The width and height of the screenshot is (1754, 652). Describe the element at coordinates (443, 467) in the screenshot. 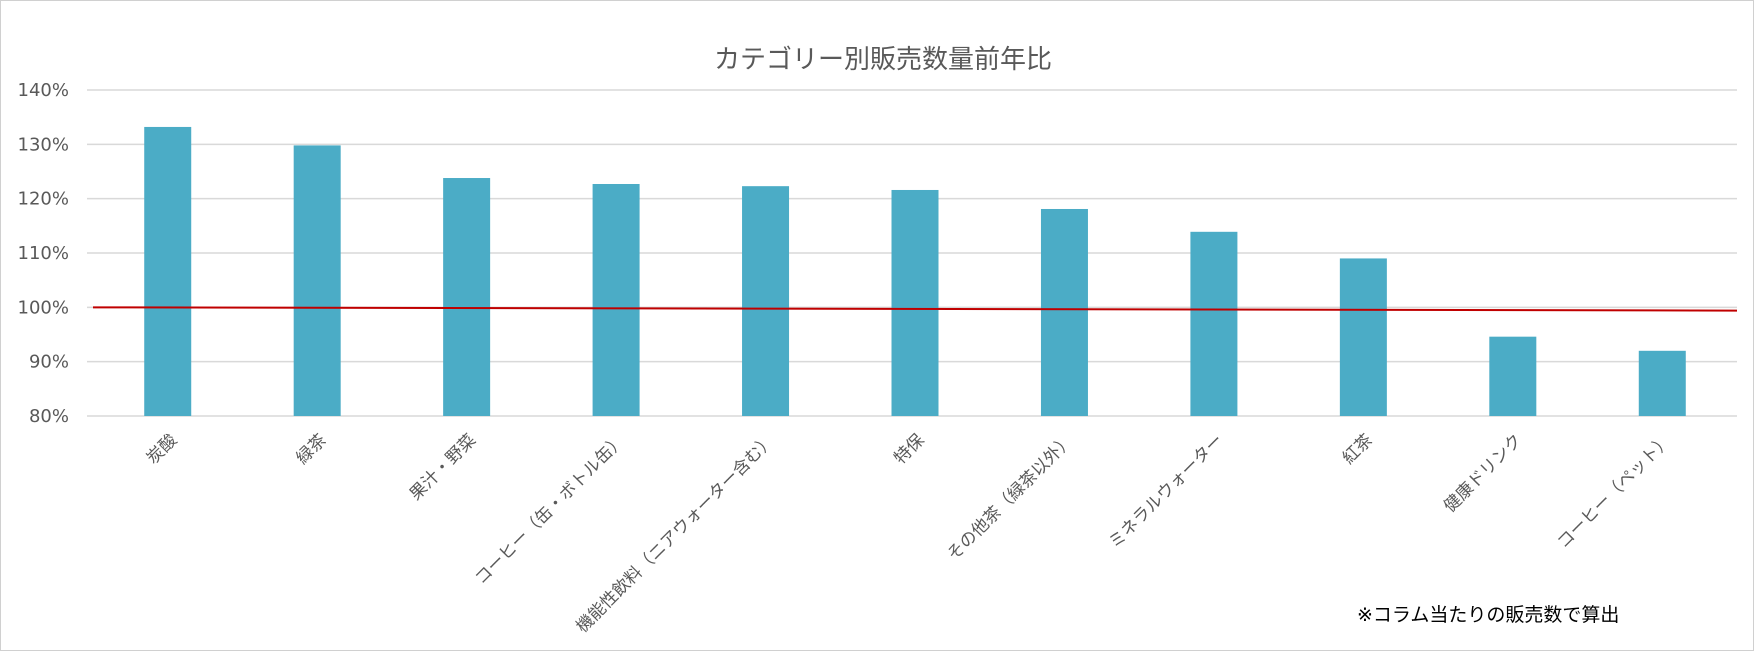

I see `category-label: 果汁・野菜` at that location.